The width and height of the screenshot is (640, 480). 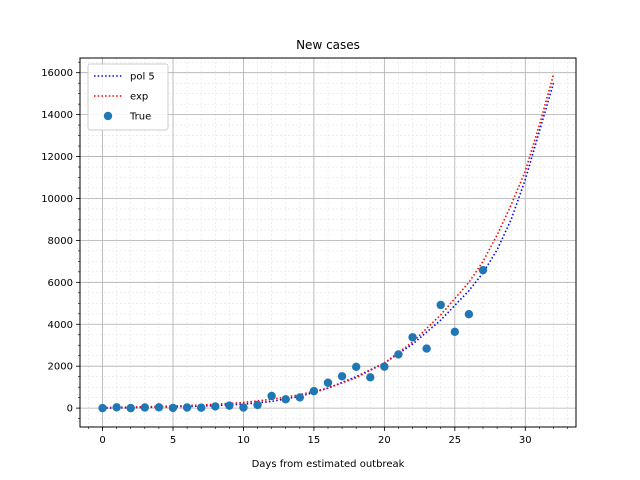 I want to click on x-tick-label: 20, so click(x=384, y=440).